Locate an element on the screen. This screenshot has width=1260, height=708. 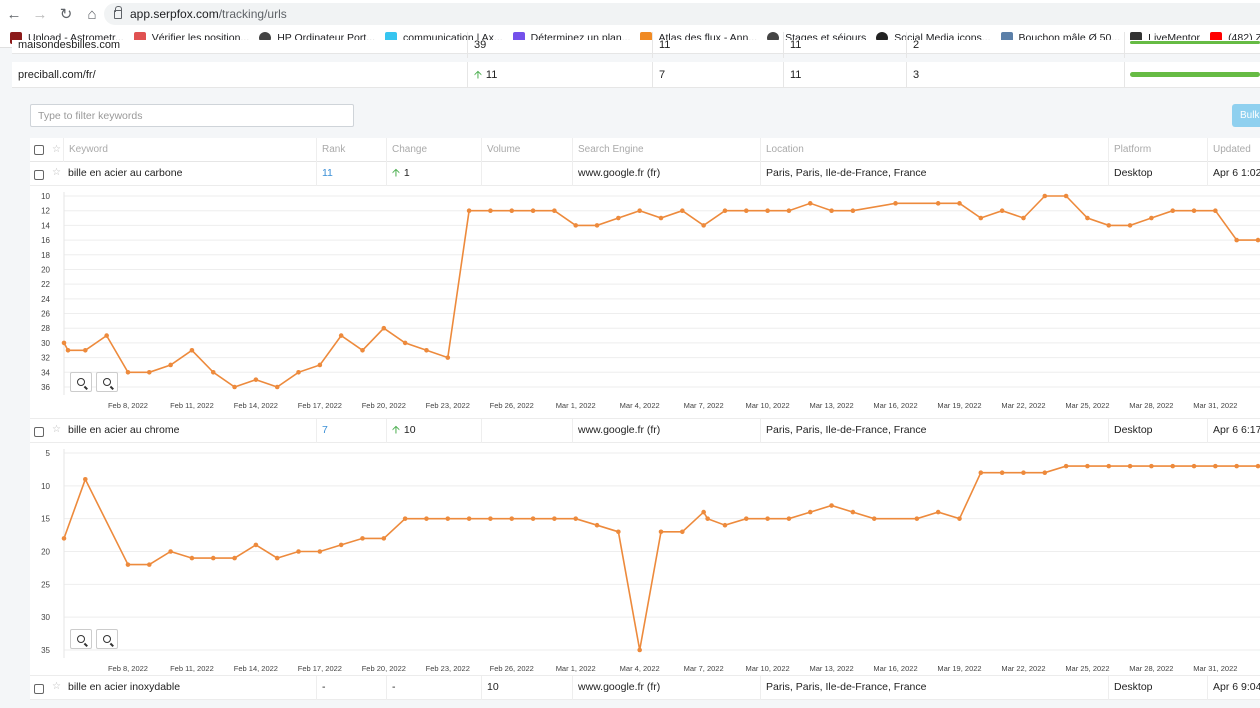
col-rank: Rank is located at coordinates (351, 150).